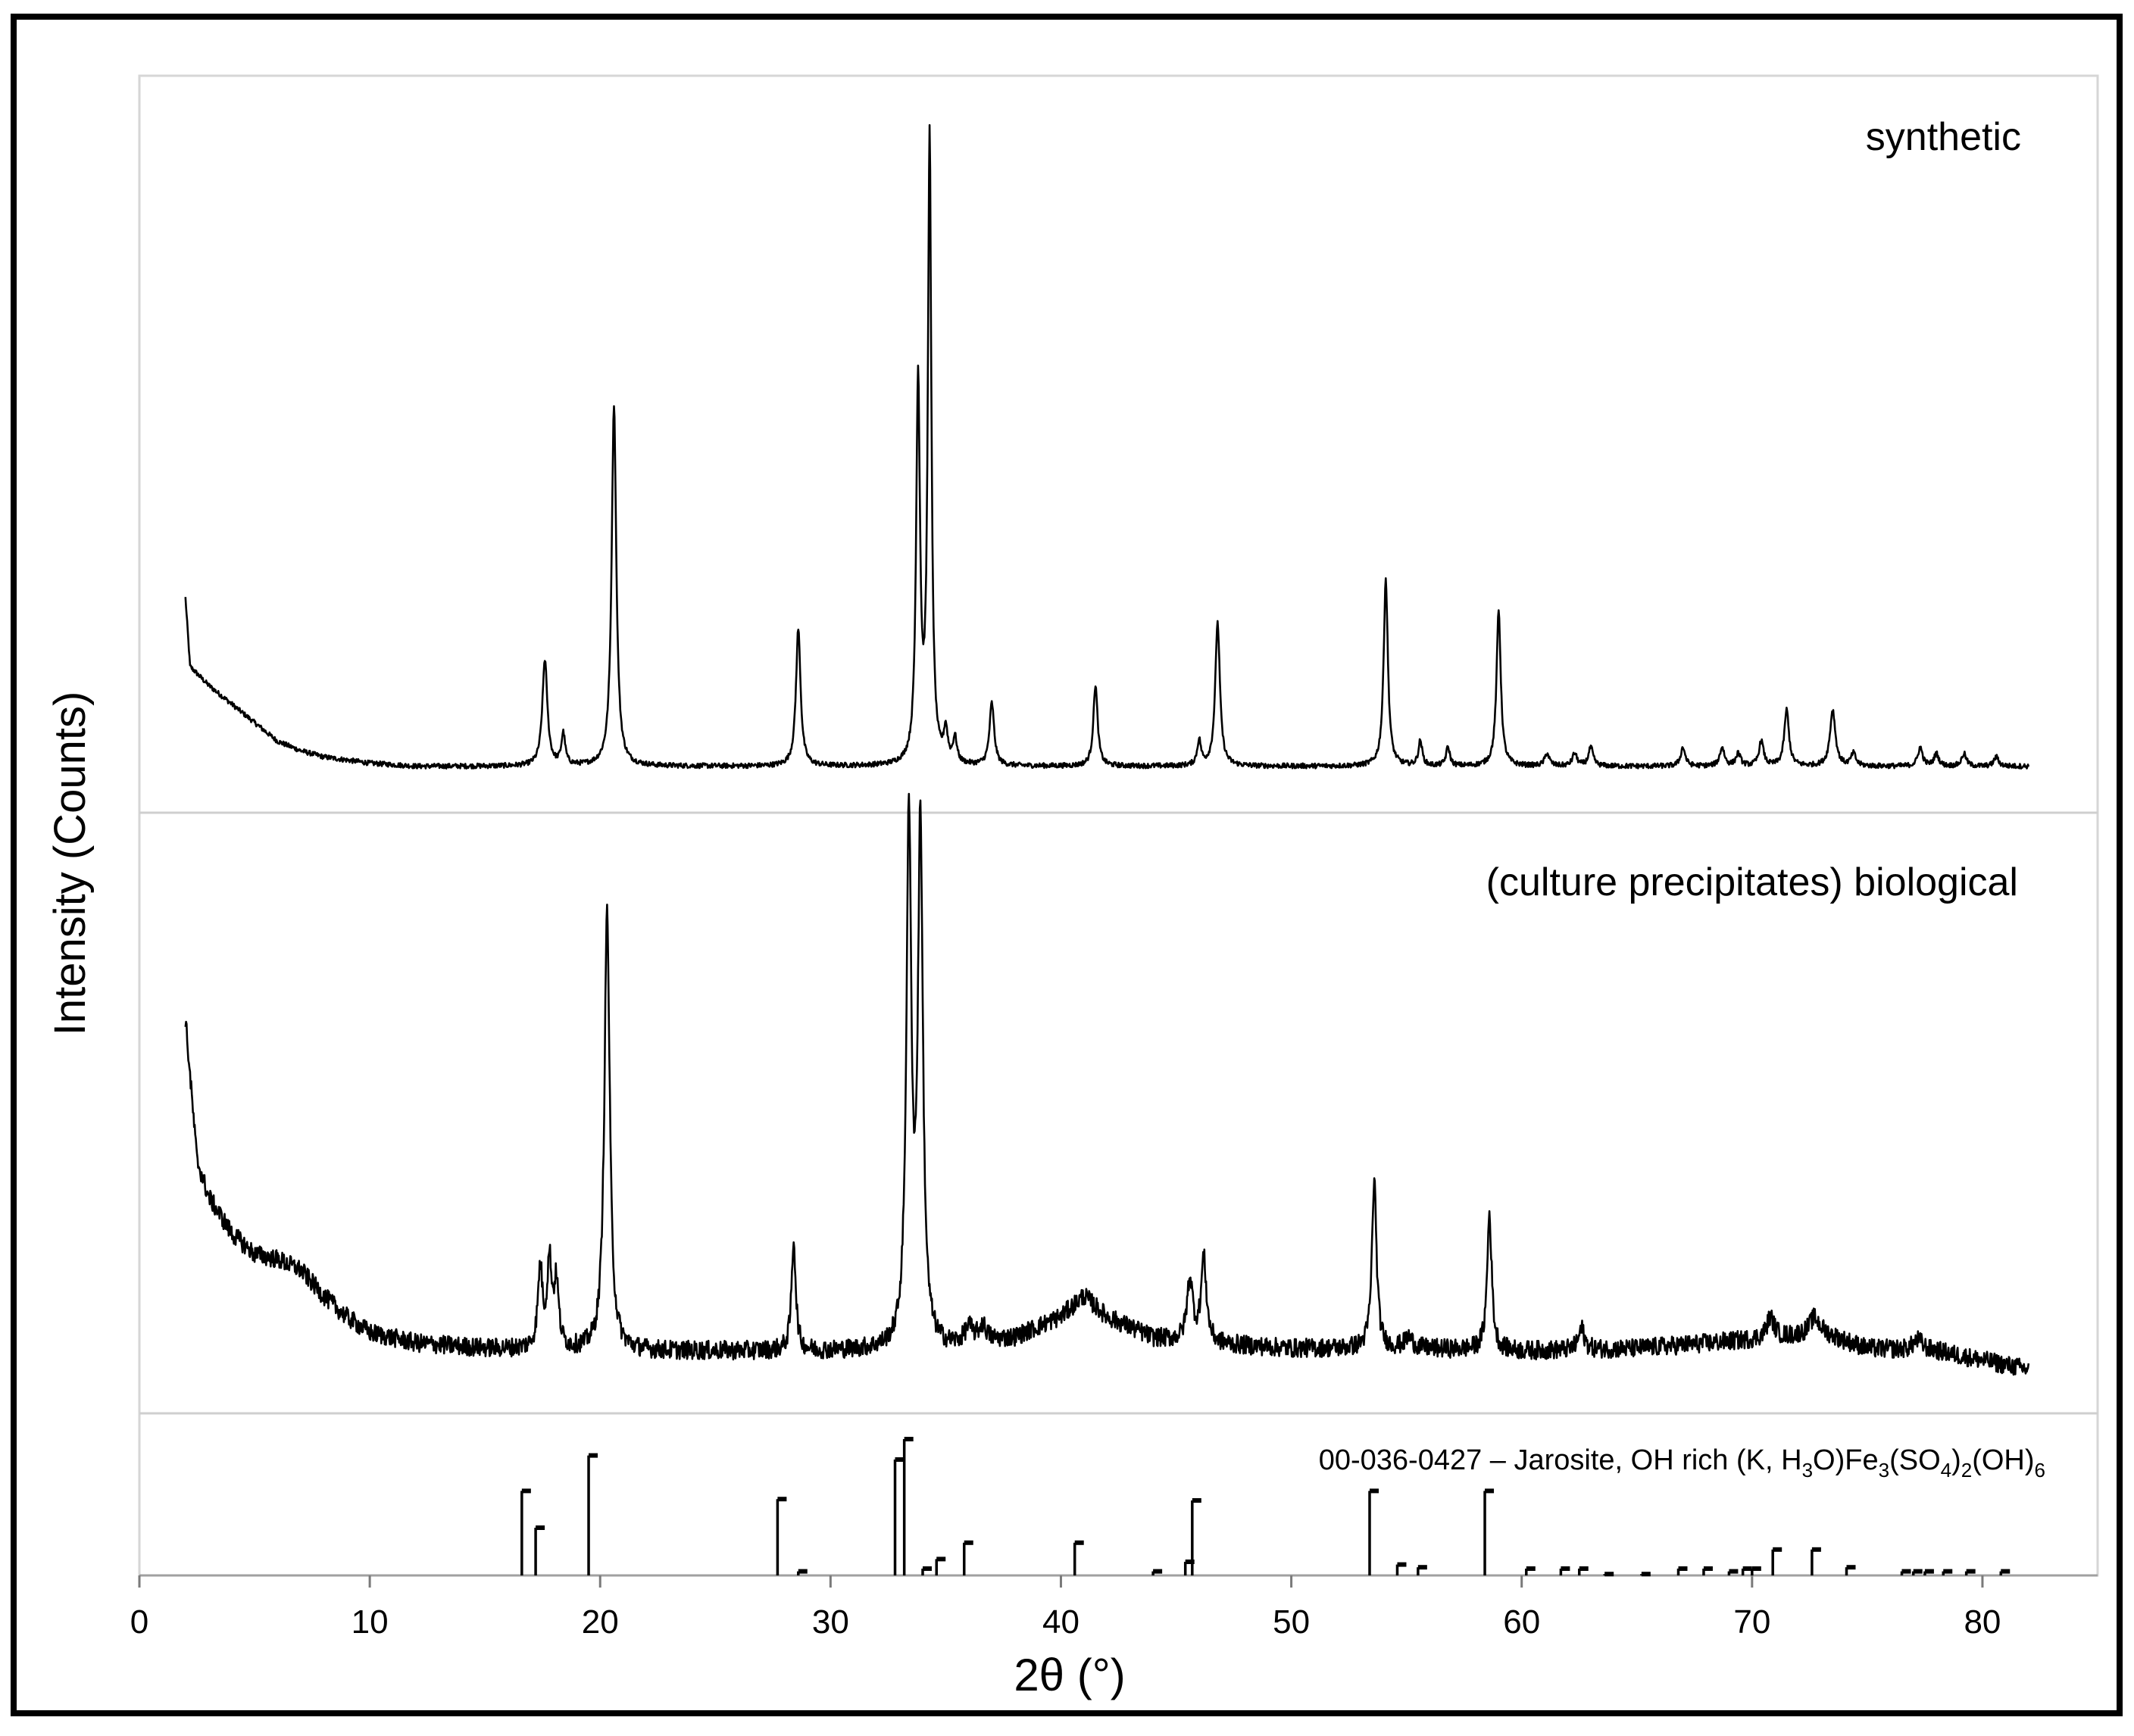 The height and width of the screenshot is (1736, 2134). I want to click on x-axis-title: 2θ (°), so click(1069, 1675).